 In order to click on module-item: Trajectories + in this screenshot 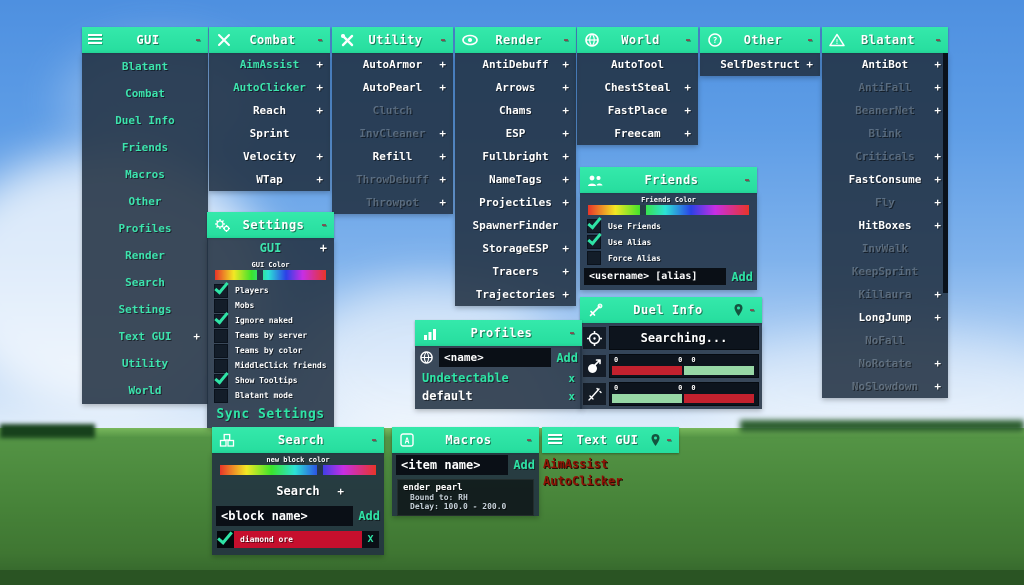, I will do `click(515, 294)`.